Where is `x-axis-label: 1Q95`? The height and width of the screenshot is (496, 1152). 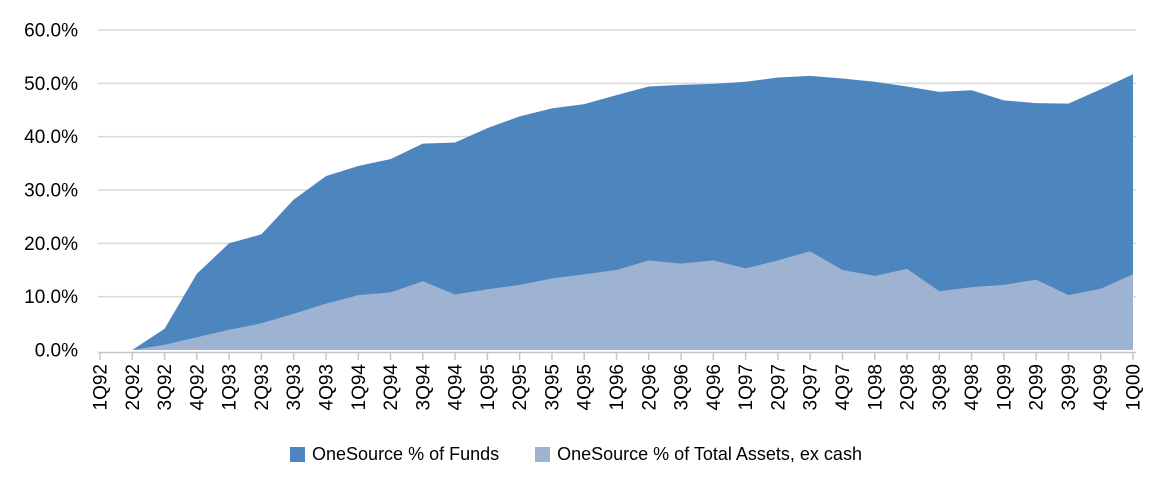 x-axis-label: 1Q95 is located at coordinates (488, 387).